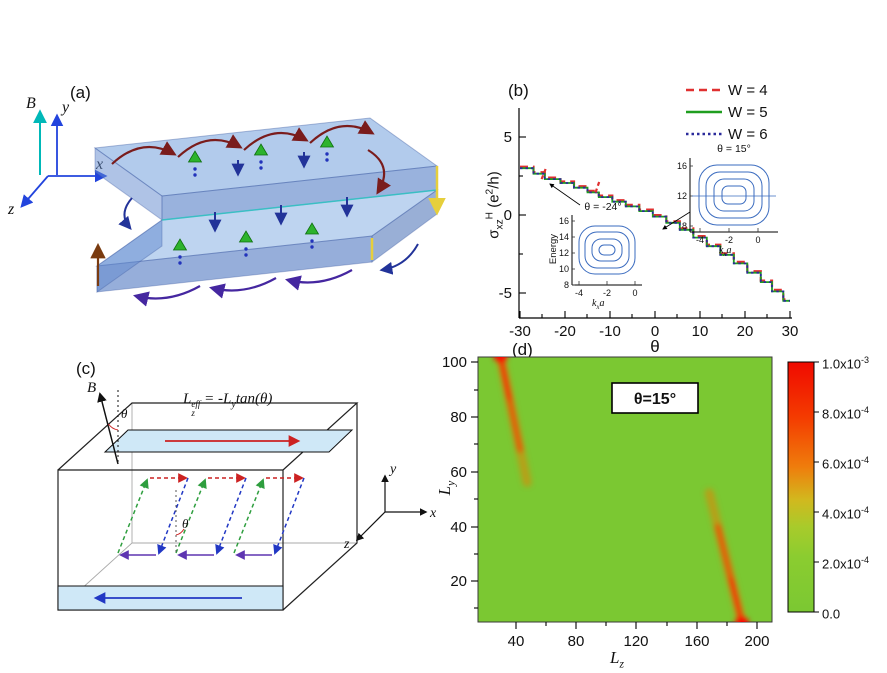  Describe the element at coordinates (233, 404) in the screenshot. I see `formula-sub-y: y` at that location.